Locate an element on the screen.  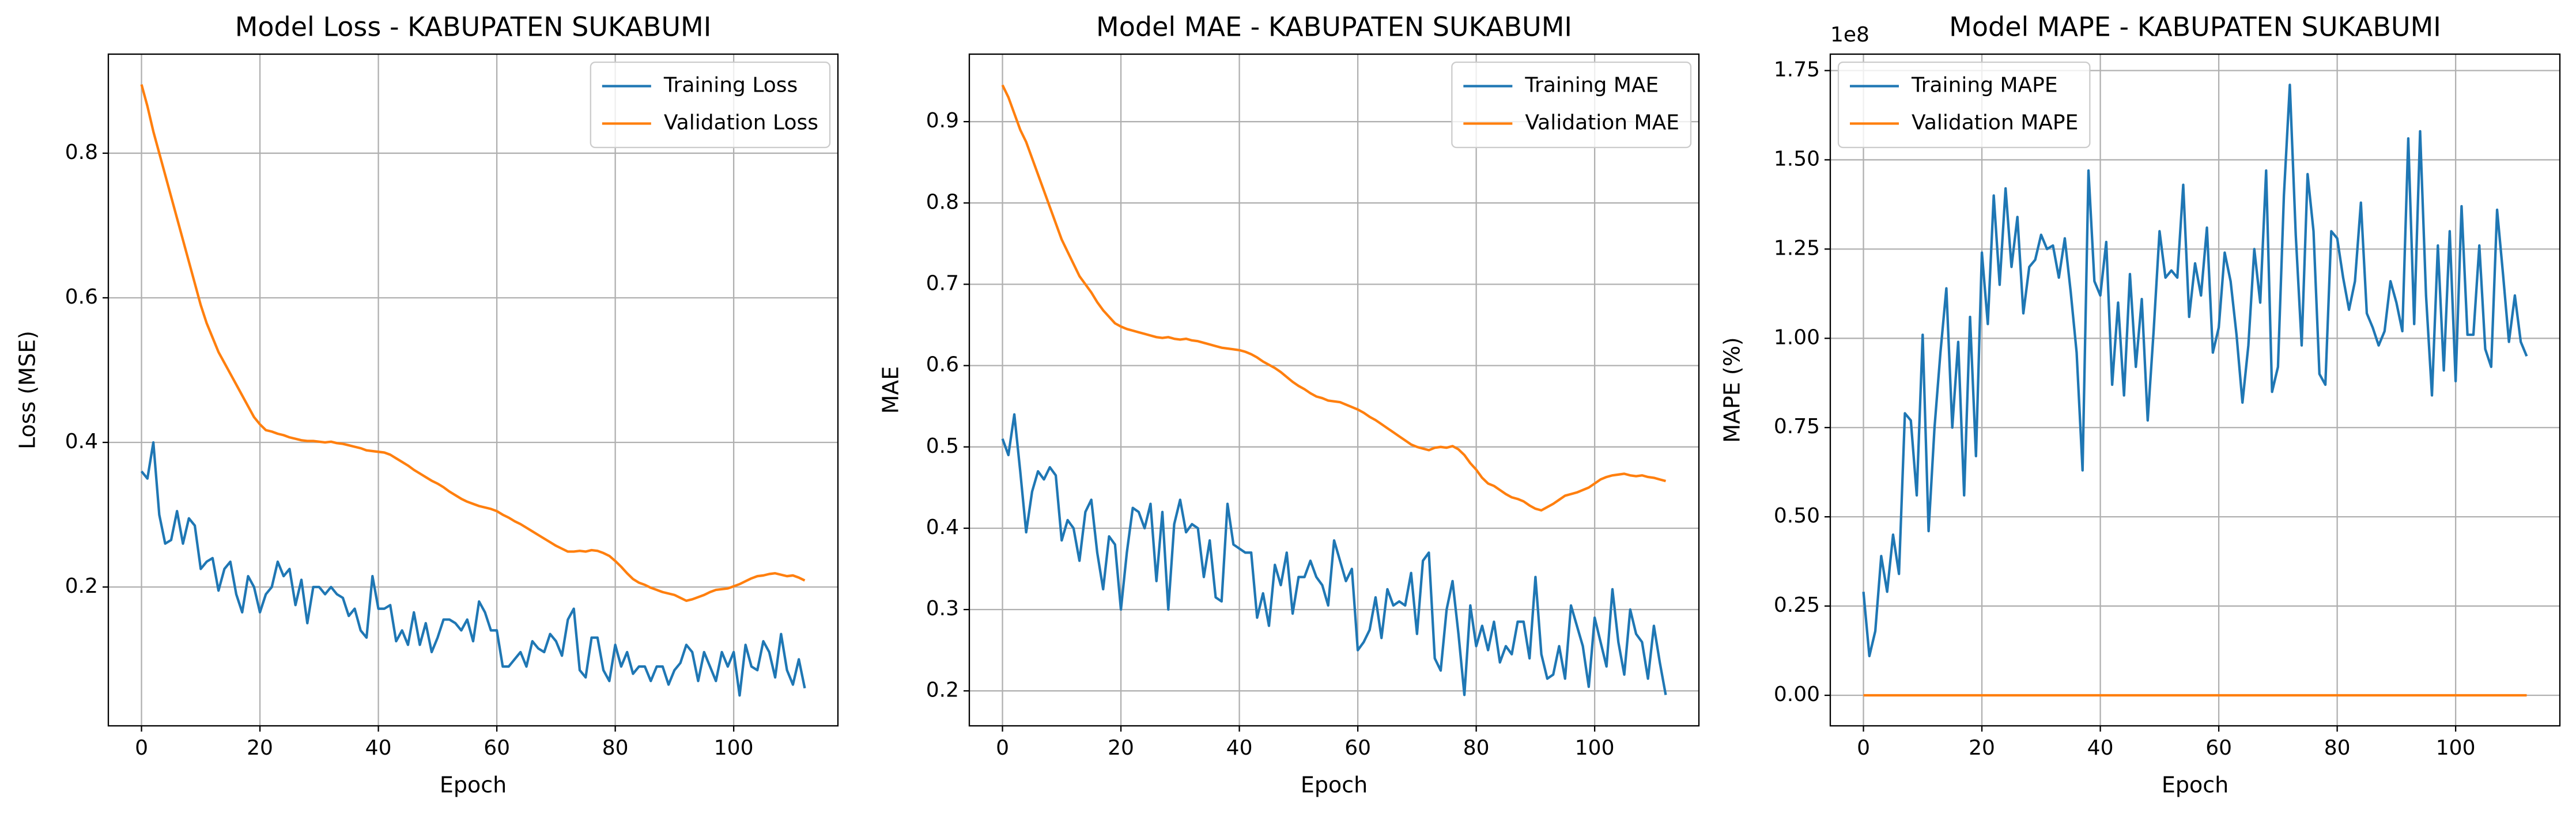
chart-title: Model MAE - KABUPATEN SUKABUMI is located at coordinates (1334, 27).